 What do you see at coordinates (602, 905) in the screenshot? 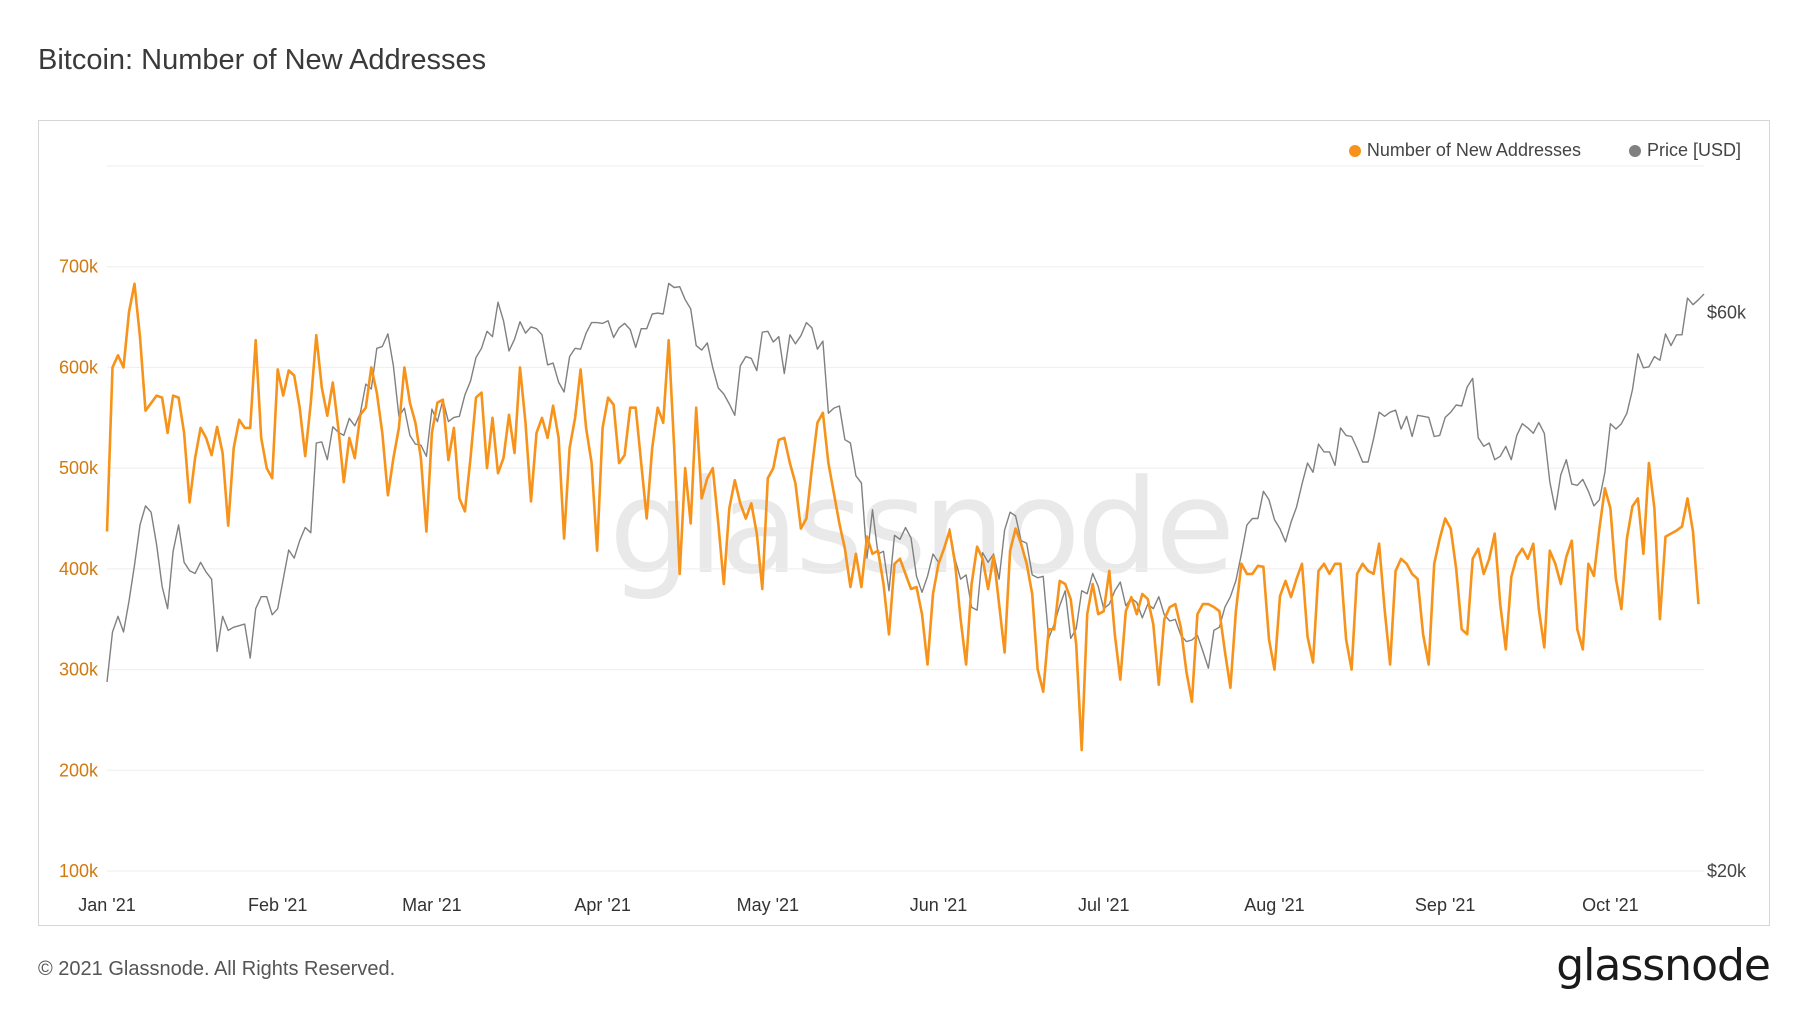
I see `x-axis-tick-label: Apr '21` at bounding box center [602, 905].